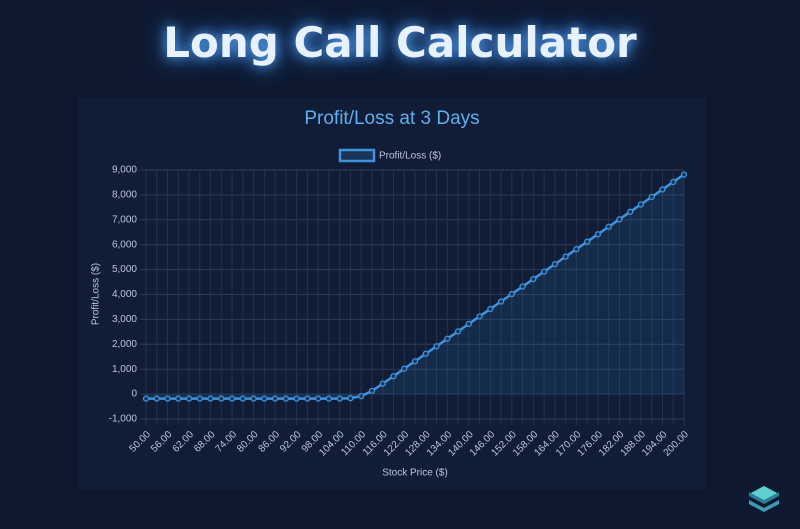 The image size is (800, 529). Describe the element at coordinates (96, 294) in the screenshot. I see `y-axis-title: Profit/Loss ($)` at that location.